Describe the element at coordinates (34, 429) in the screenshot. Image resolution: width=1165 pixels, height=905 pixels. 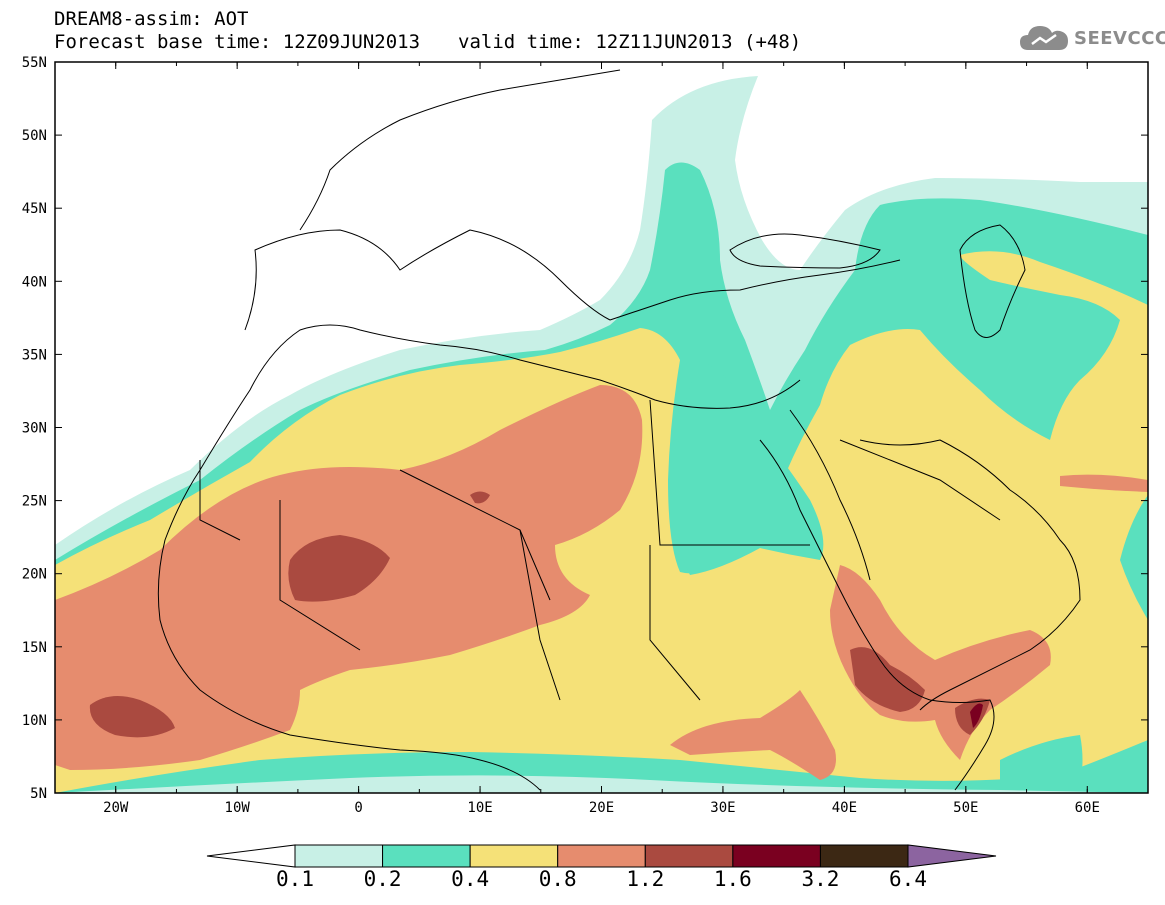
I see `lat-tick-label: 30N` at that location.